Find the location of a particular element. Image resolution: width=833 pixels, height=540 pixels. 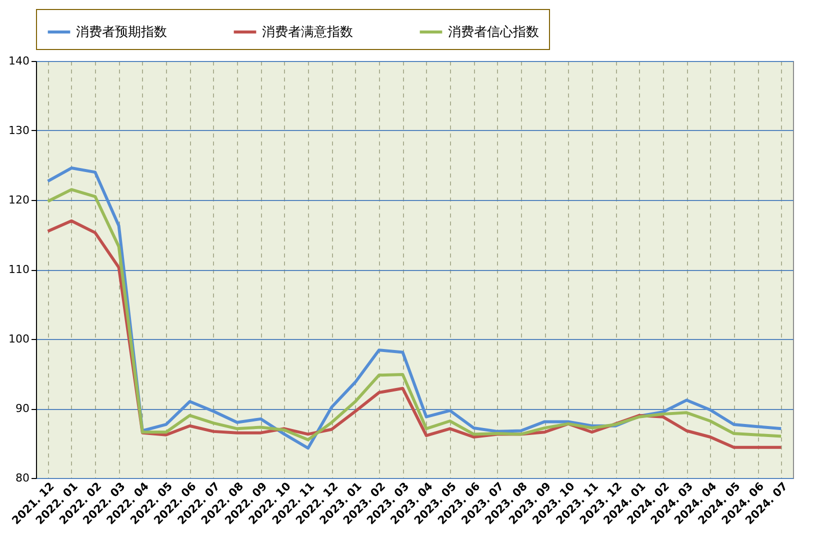

legend-label: 消费者信心指数 is located at coordinates (493, 32).